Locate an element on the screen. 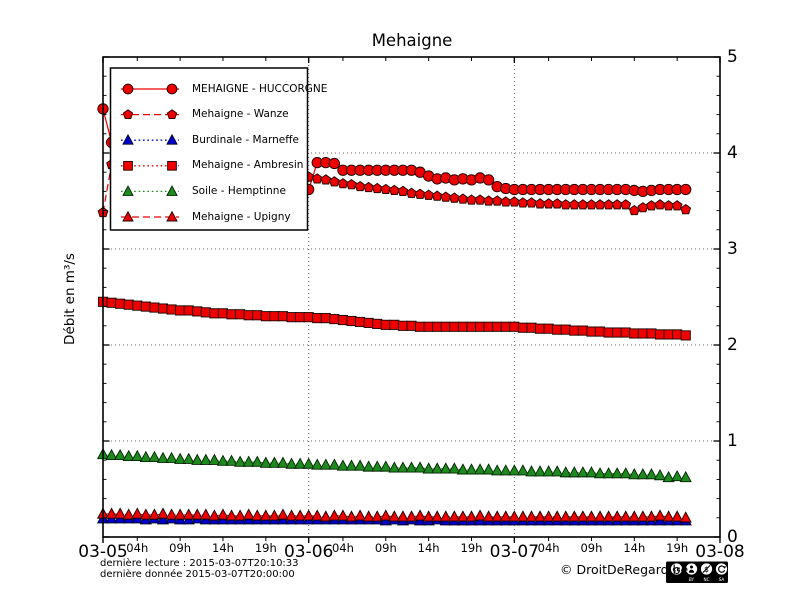  legend-label-mehaigne-ambresin: Mehaigne - Ambresin is located at coordinates (248, 165).